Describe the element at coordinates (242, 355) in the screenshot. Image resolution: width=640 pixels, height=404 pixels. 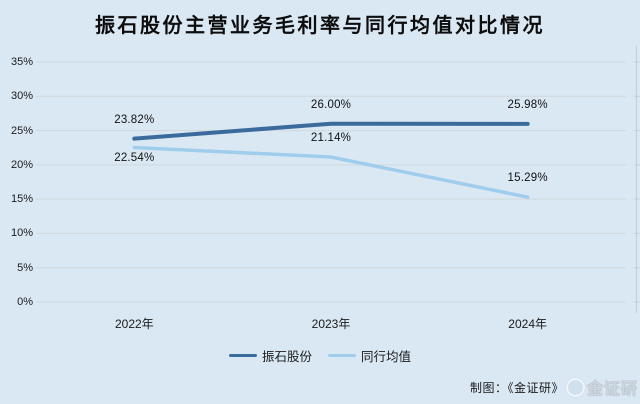
I see `legend-line-swatch-series1` at that location.